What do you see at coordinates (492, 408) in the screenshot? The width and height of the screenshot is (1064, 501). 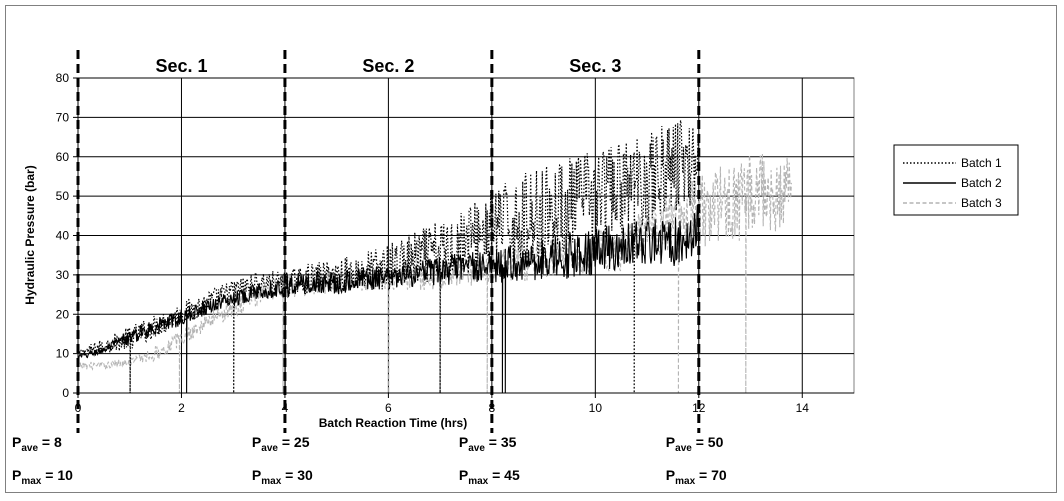 I see `x-tick-label: 8` at bounding box center [492, 408].